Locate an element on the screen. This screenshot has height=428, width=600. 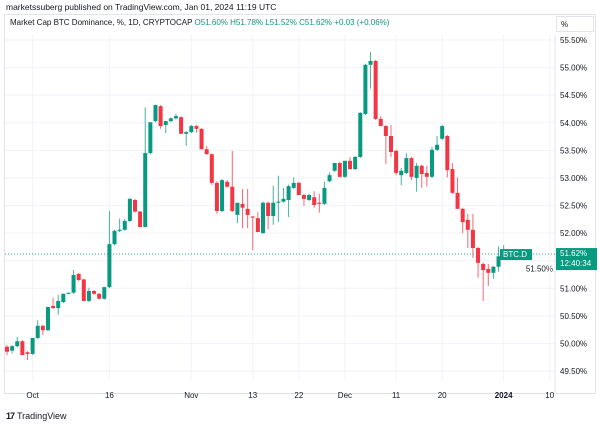
symbol-tag-bg is located at coordinates (516, 255).